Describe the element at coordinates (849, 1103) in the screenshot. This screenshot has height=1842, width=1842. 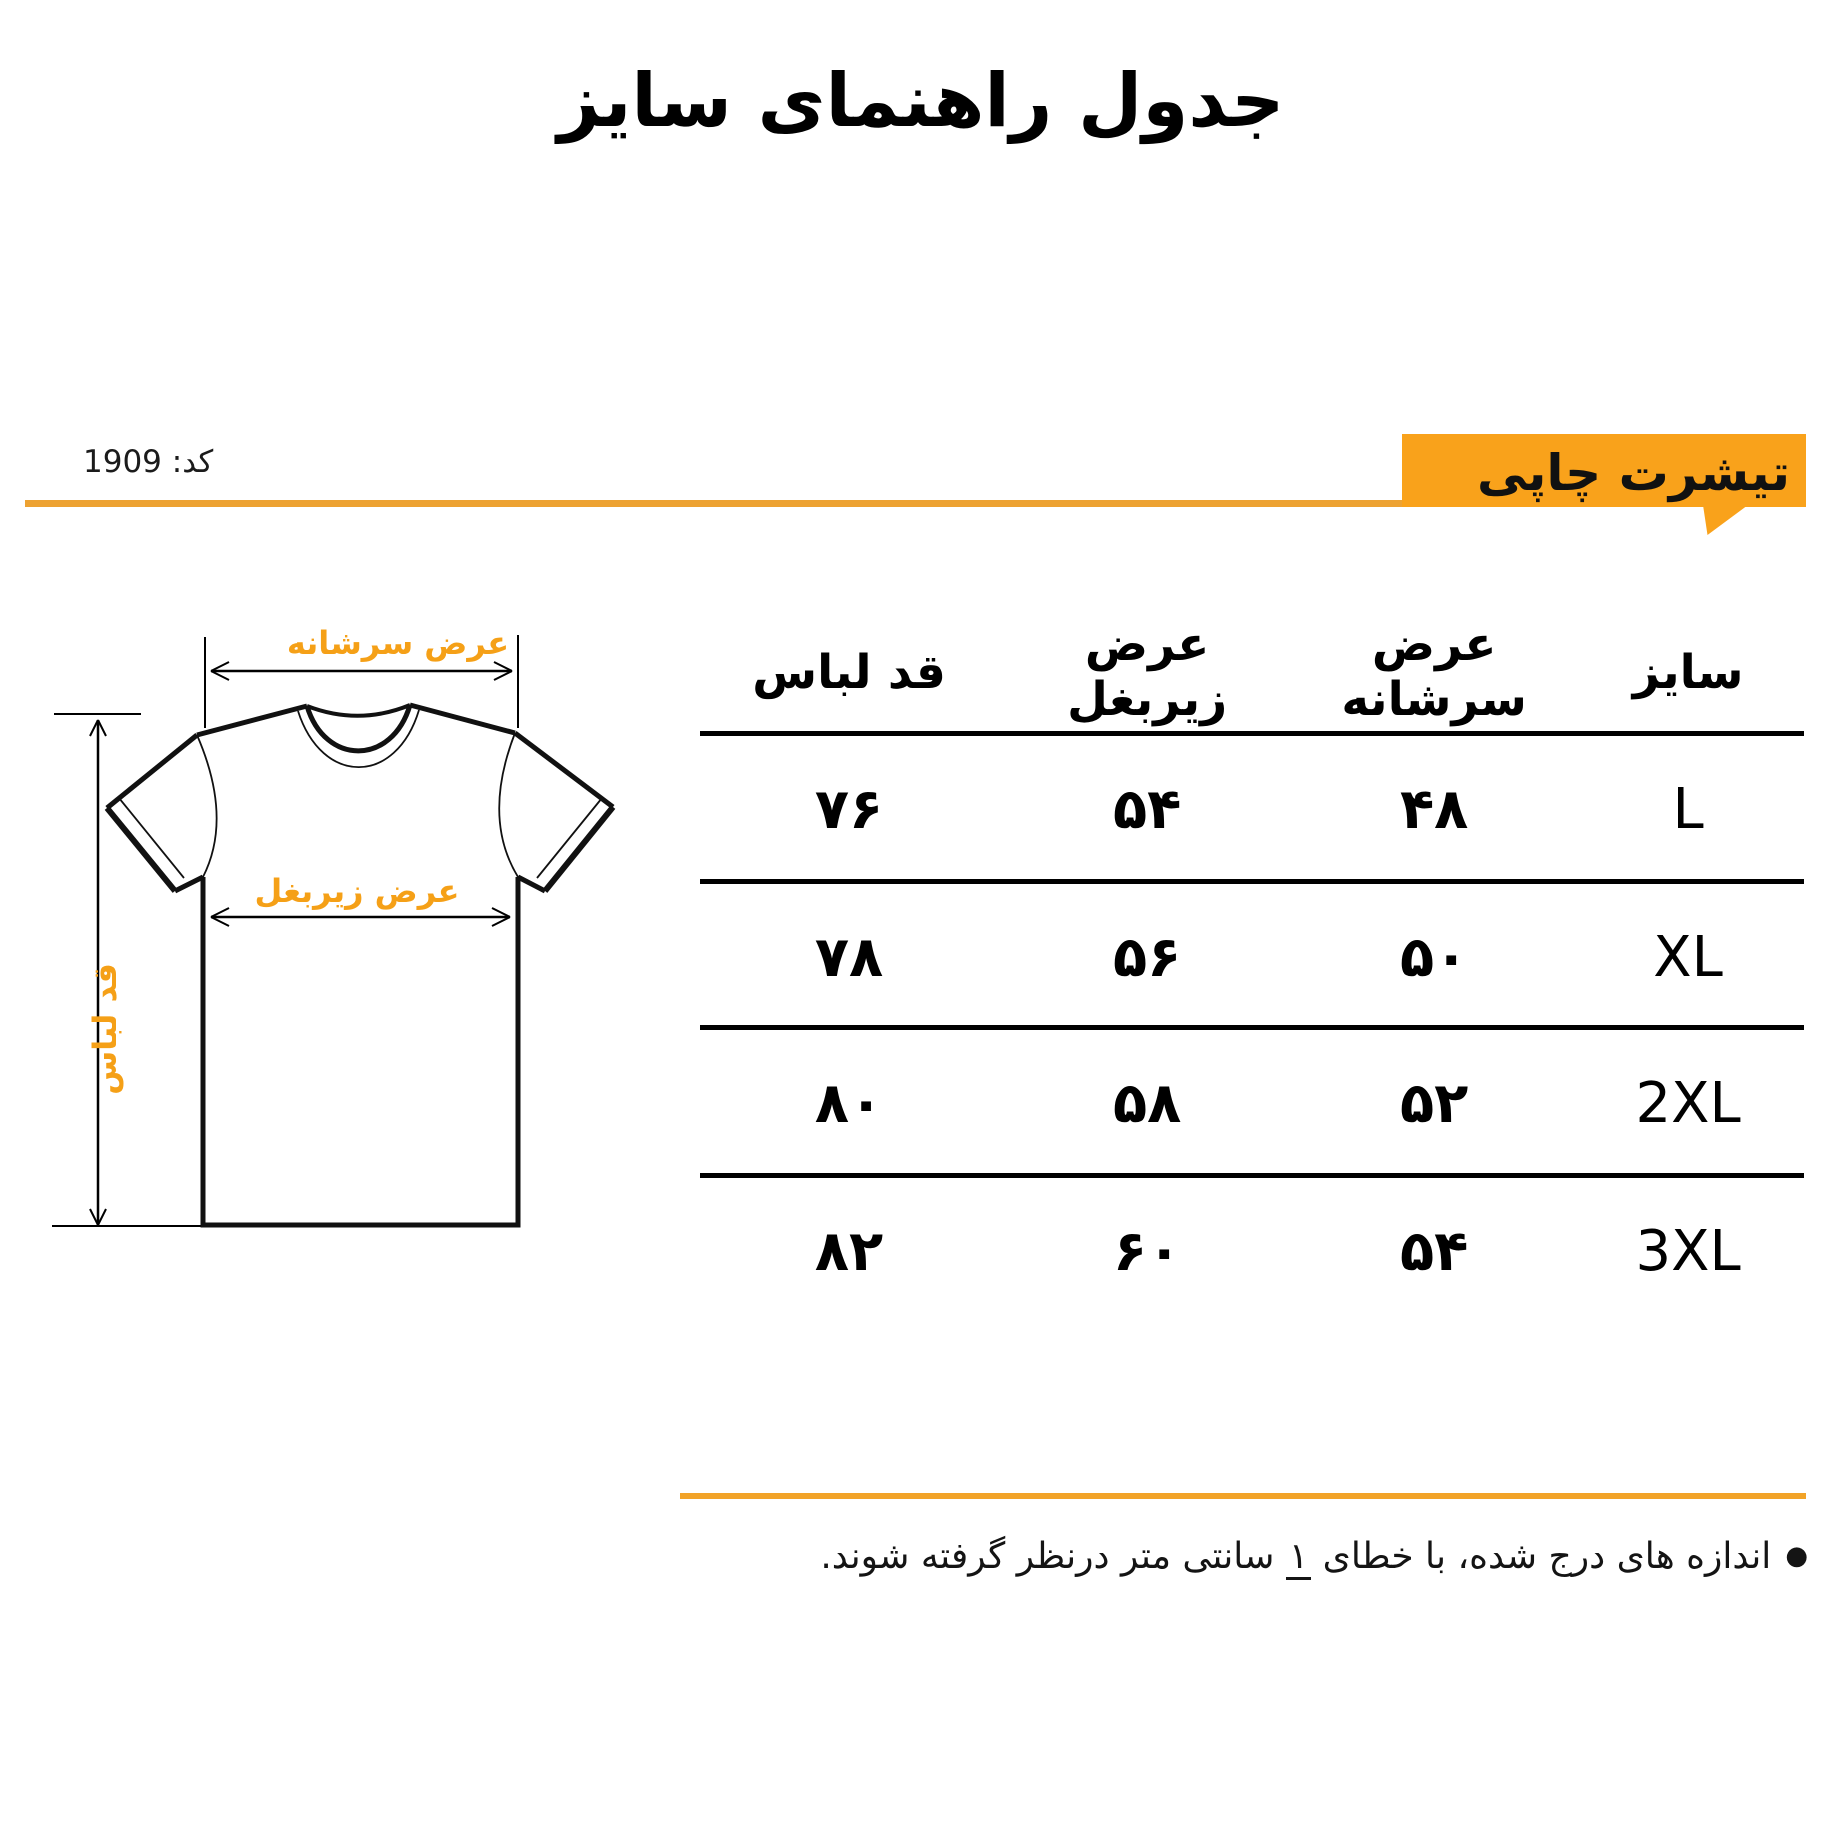
I see `length-value: ۸۰` at that location.